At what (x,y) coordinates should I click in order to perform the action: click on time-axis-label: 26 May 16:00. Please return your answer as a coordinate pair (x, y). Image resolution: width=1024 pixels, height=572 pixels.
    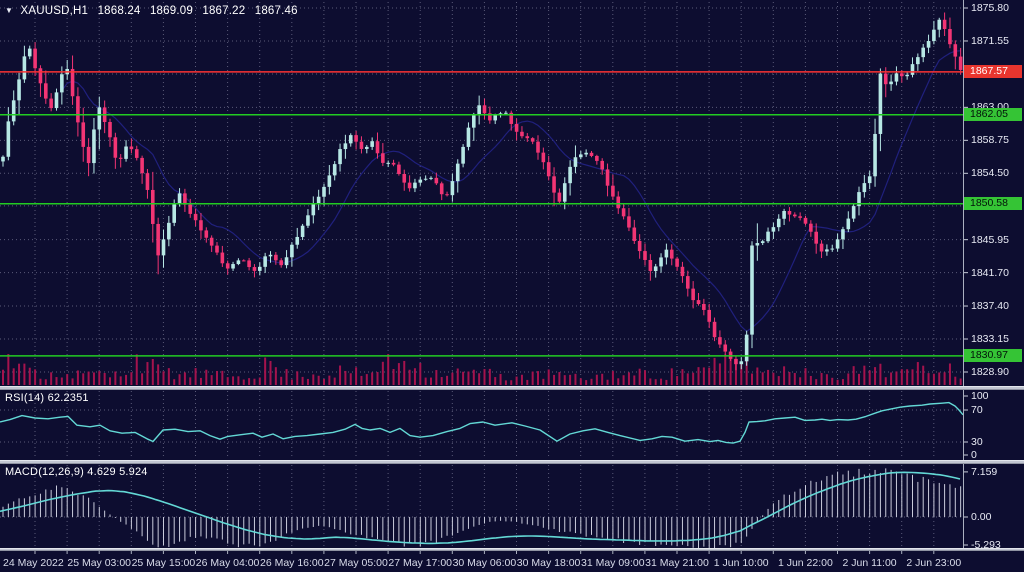
    Looking at the image, I should click on (291, 563).